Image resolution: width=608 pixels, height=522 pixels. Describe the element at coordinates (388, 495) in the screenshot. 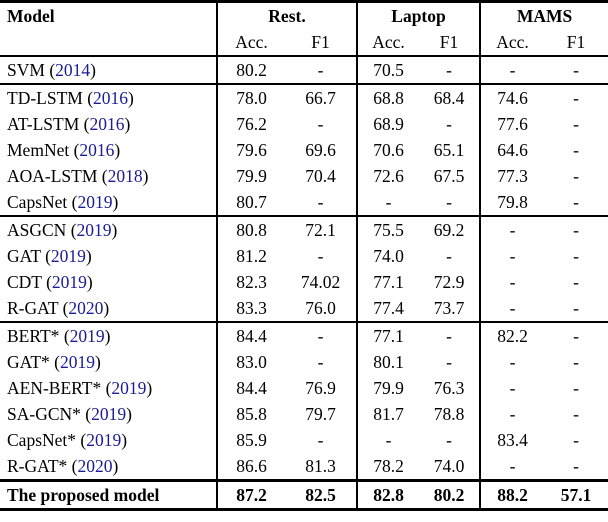

I see `laptop-acc-cell: 82.8` at that location.